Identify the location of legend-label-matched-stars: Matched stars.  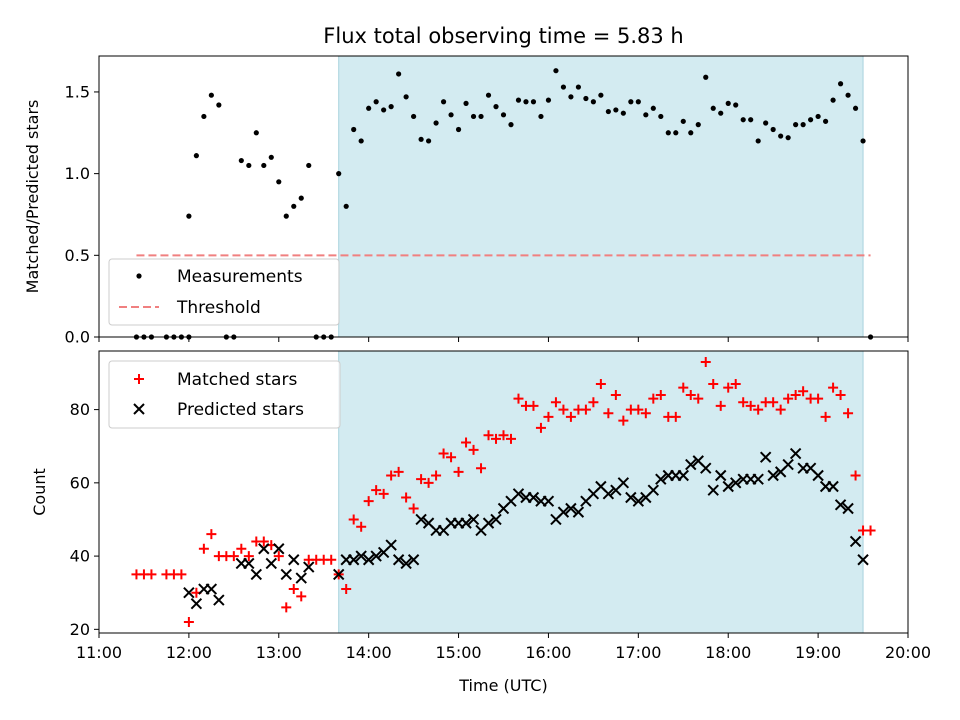
(237, 380).